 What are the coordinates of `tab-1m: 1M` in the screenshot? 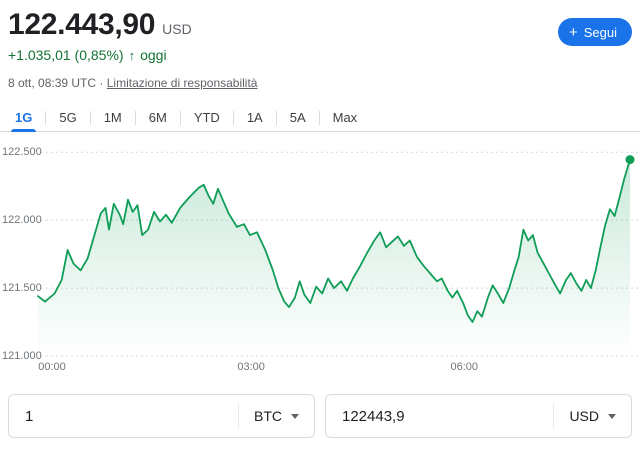 It's located at (112, 117).